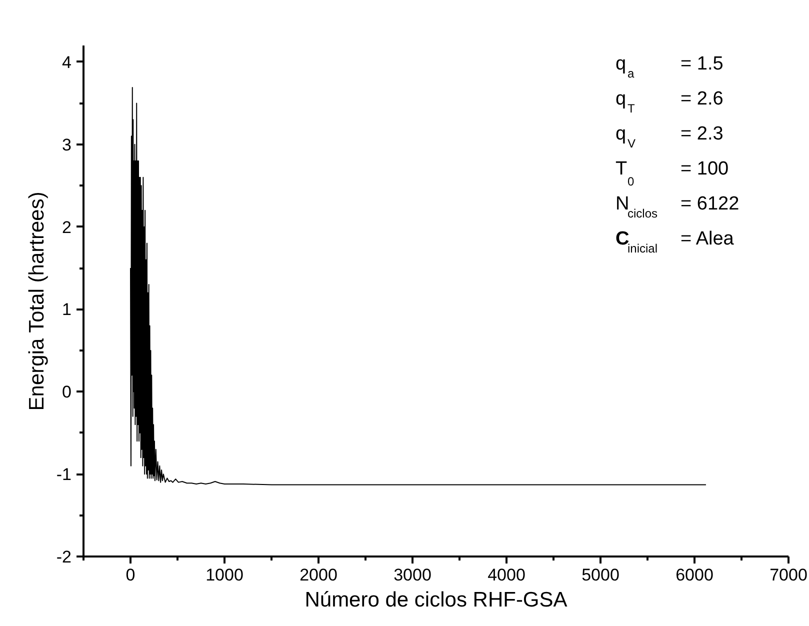  I want to click on x-tick-label: 7000, so click(789, 575).